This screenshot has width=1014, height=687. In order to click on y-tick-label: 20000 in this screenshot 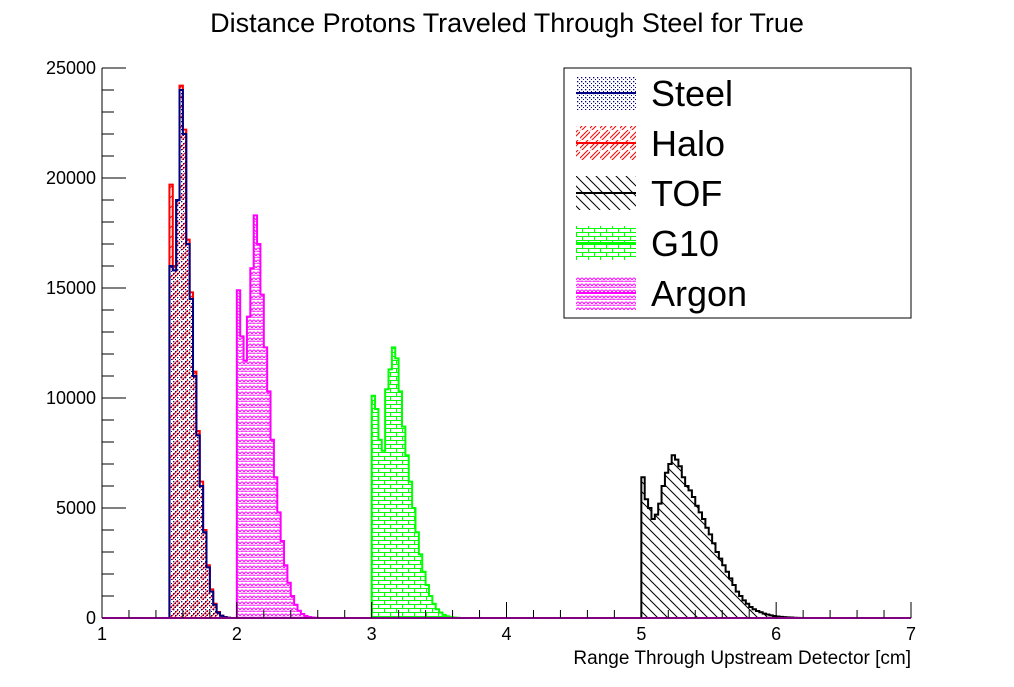, I will do `click(71, 178)`.